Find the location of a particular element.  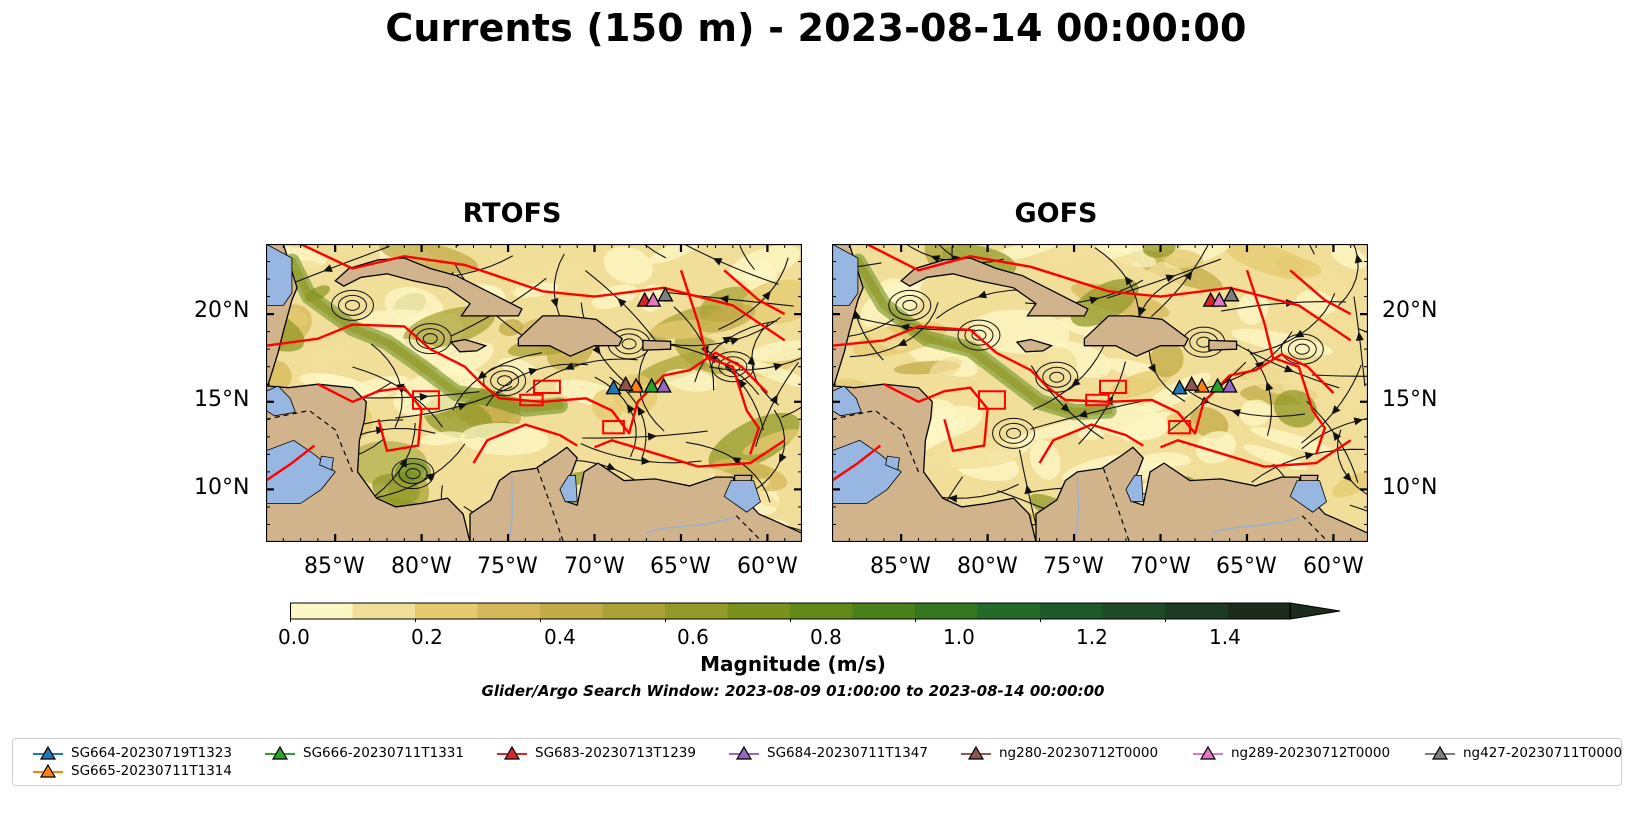

colorbar-label: Magnitude (m/s) is located at coordinates (793, 664).